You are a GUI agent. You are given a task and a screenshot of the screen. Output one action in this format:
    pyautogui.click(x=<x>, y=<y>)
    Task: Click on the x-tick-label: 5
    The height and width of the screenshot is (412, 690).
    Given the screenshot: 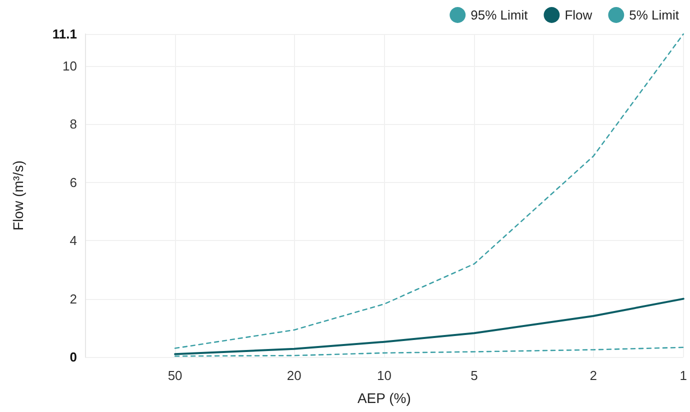 What is the action you would take?
    pyautogui.click(x=474, y=375)
    